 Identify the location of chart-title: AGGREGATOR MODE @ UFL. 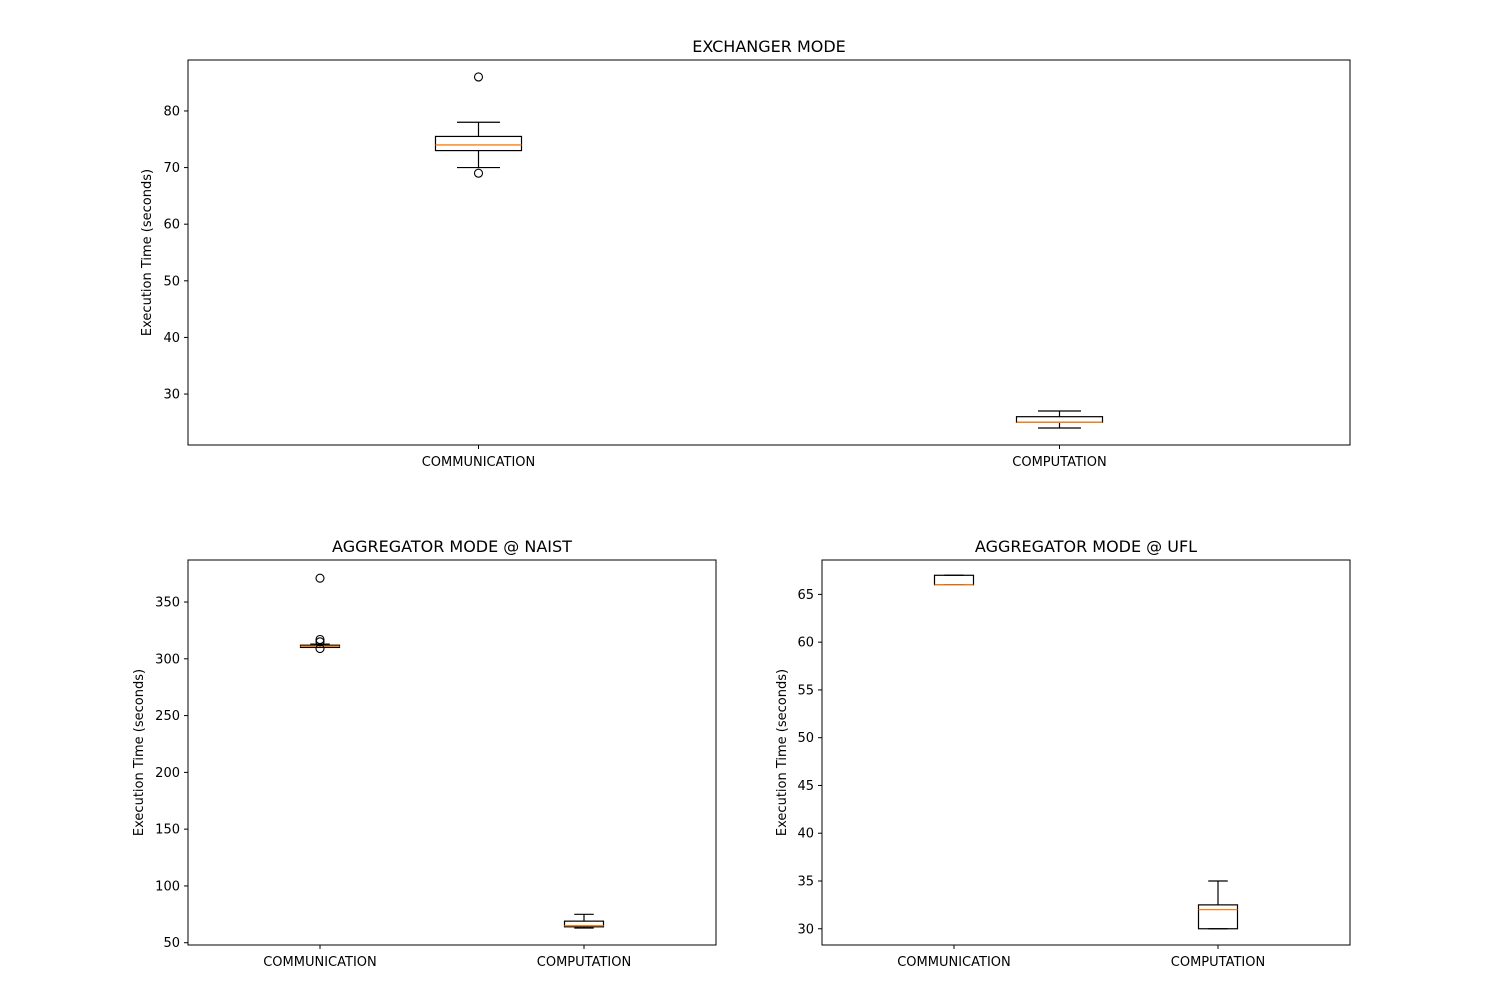
(1086, 546).